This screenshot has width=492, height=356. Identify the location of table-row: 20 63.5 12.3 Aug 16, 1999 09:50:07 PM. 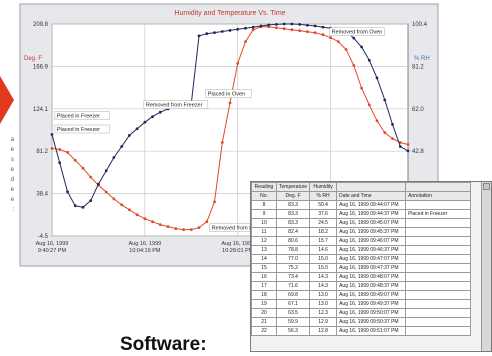
(361, 313).